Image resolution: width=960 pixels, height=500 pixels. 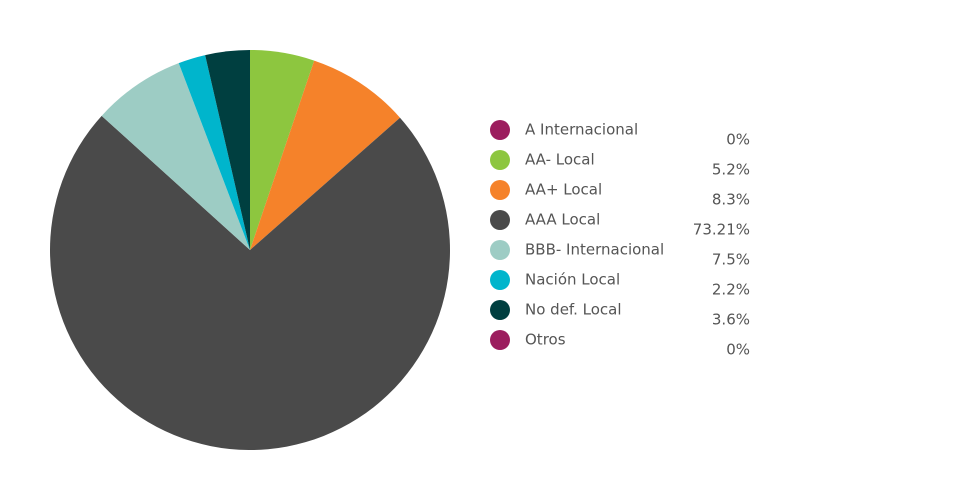 What do you see at coordinates (731, 320) in the screenshot?
I see `value-label: 3.6%` at bounding box center [731, 320].